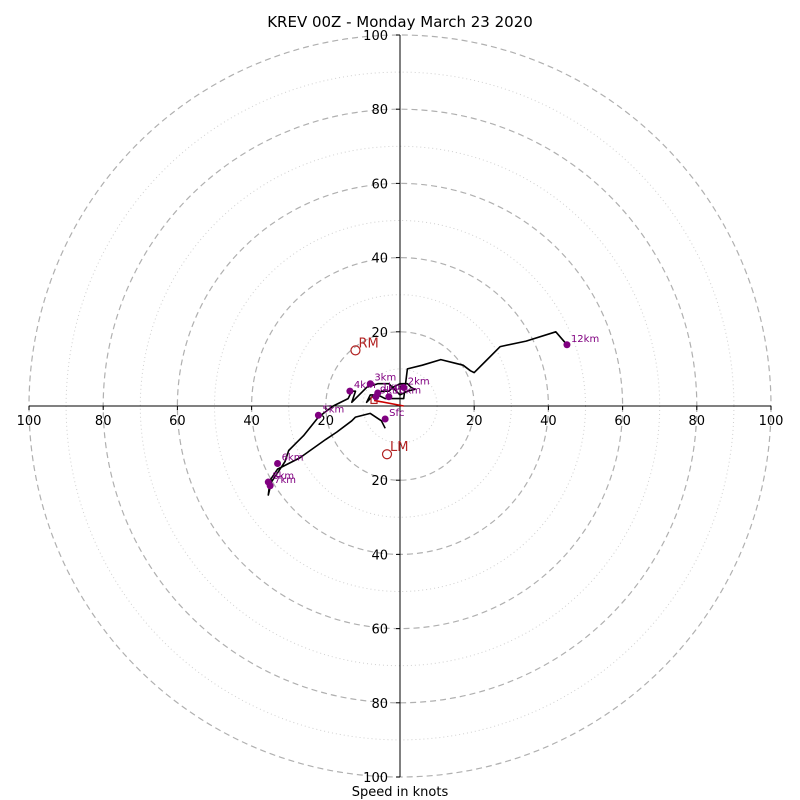 The width and height of the screenshot is (800, 800). Describe the element at coordinates (389, 397) in the screenshot. I see `height-point-10km` at that location.